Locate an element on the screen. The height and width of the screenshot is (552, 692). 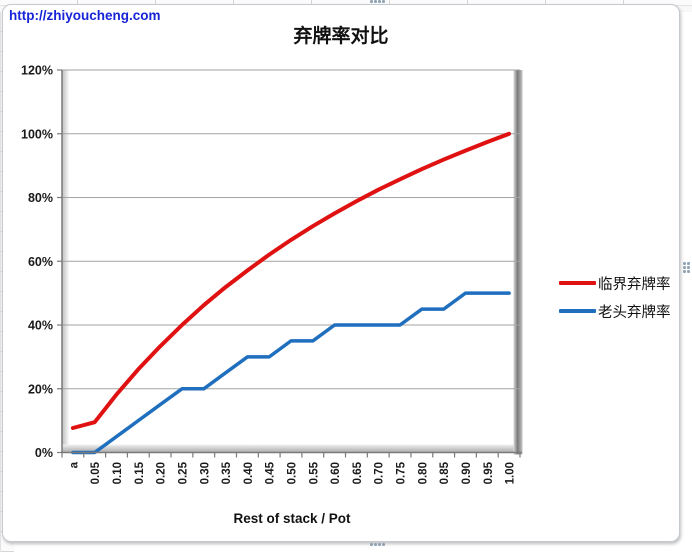
svg-text: 0.60 is located at coordinates (336, 473).